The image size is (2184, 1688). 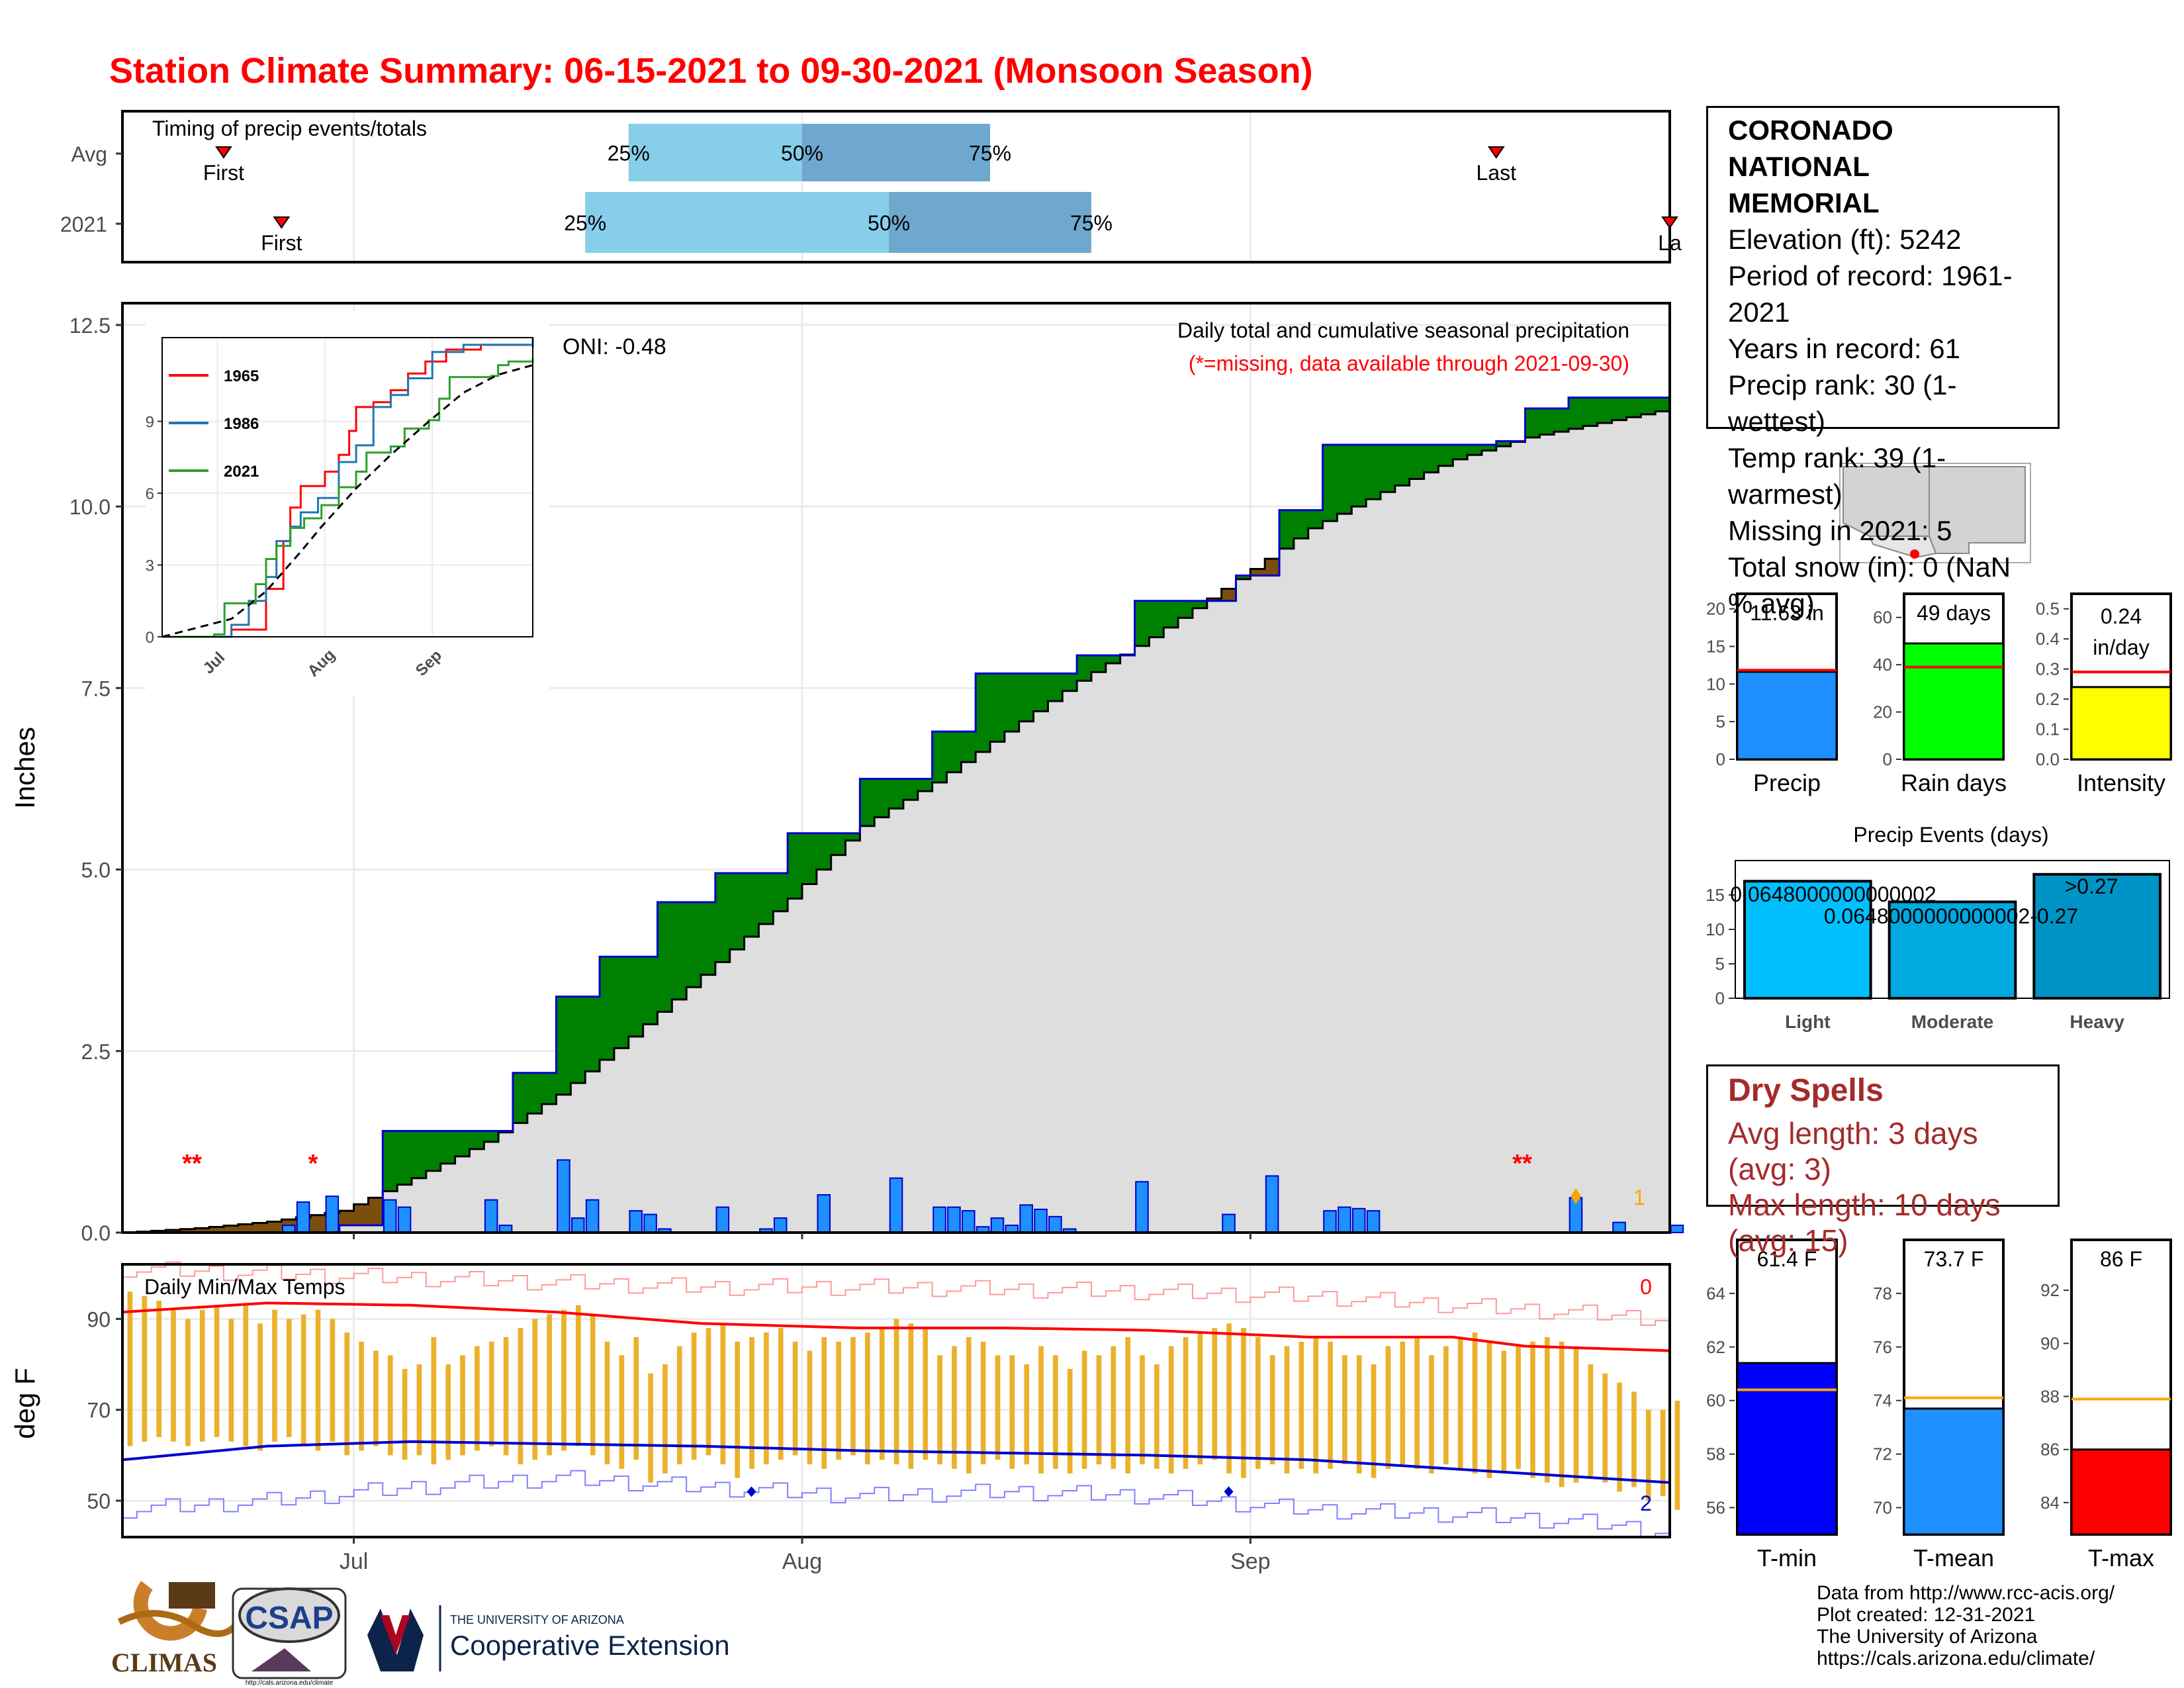 I want to click on record-min-line, so click(x=896, y=1504).